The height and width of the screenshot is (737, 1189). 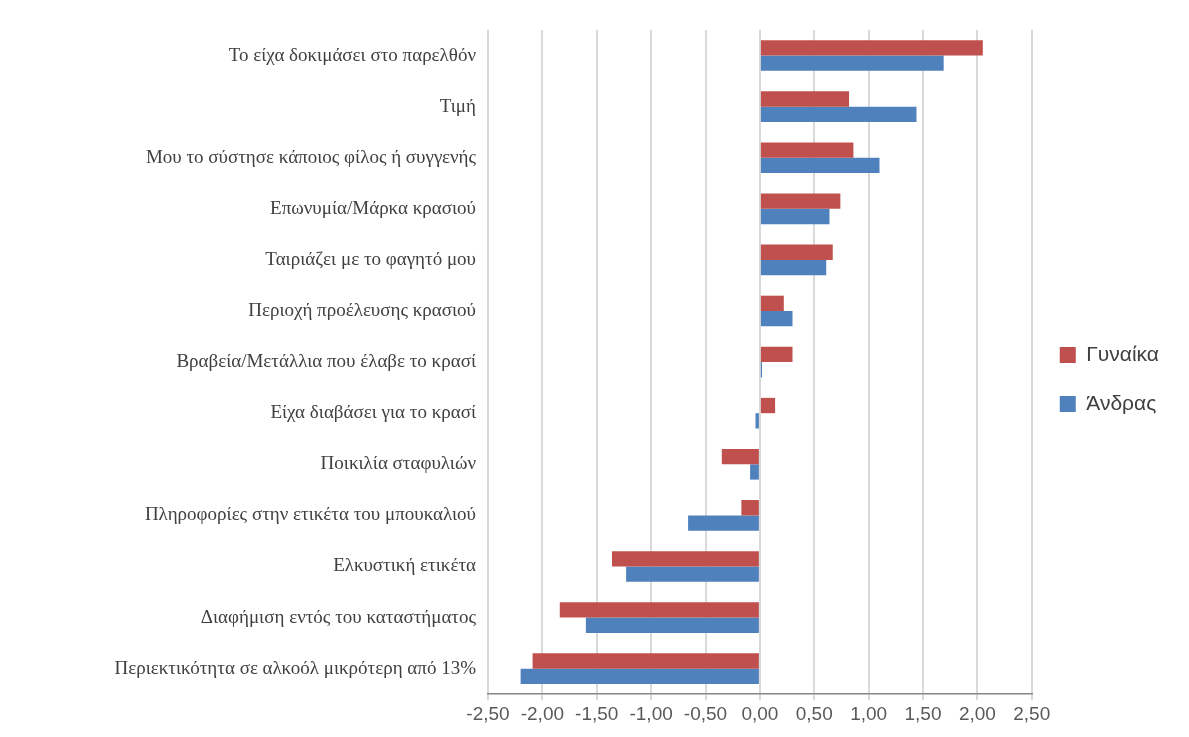 I want to click on y-tick-label: Είχα διαβάσει για το κρασί, so click(x=373, y=412).